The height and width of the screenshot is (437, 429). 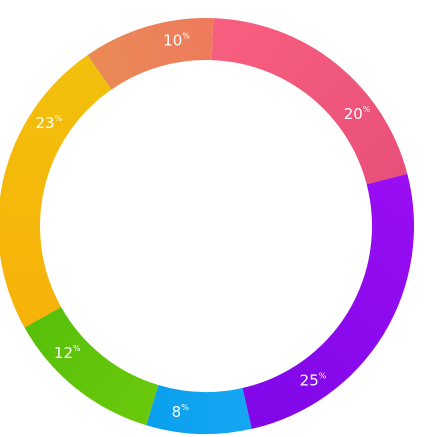 I want to click on slice-label-12: 12%, so click(x=67, y=353).